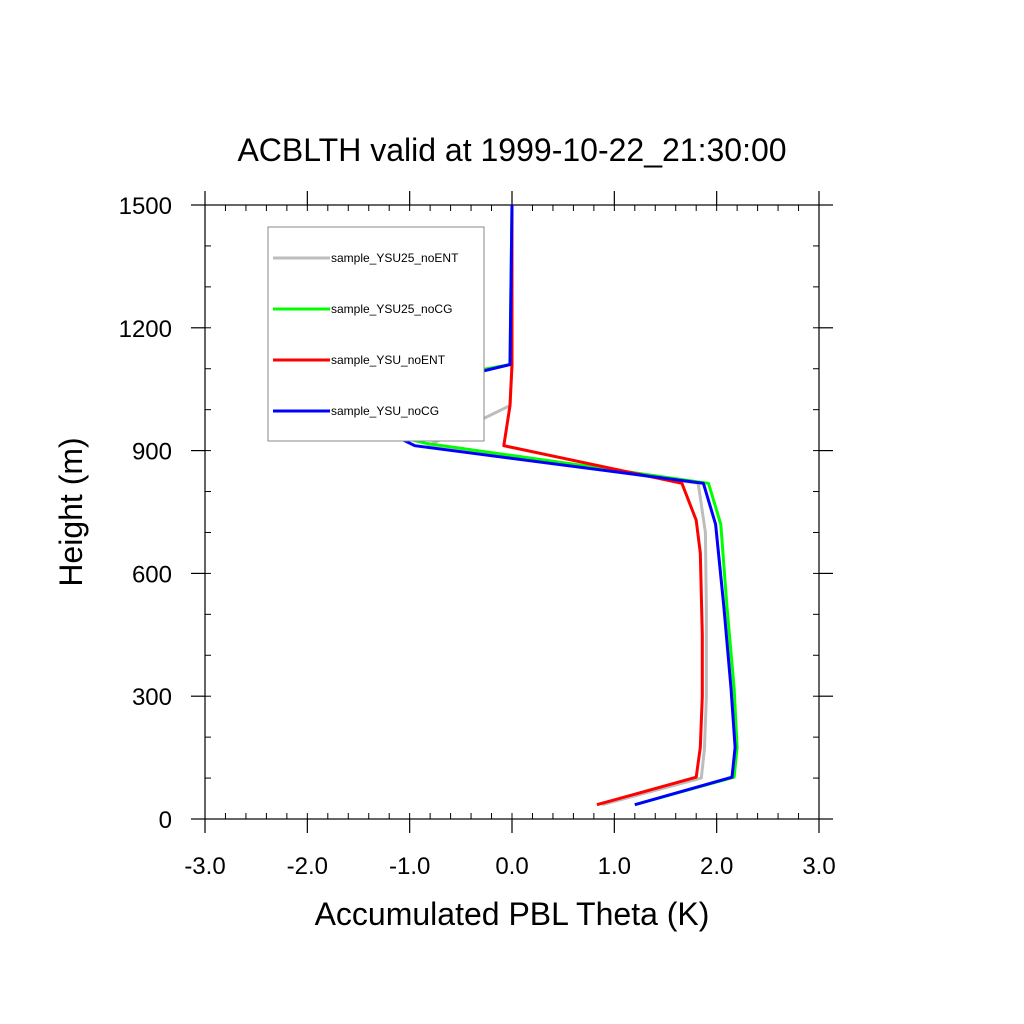 The height and width of the screenshot is (1024, 1024). I want to click on y-tick-label: 900, so click(152, 452).